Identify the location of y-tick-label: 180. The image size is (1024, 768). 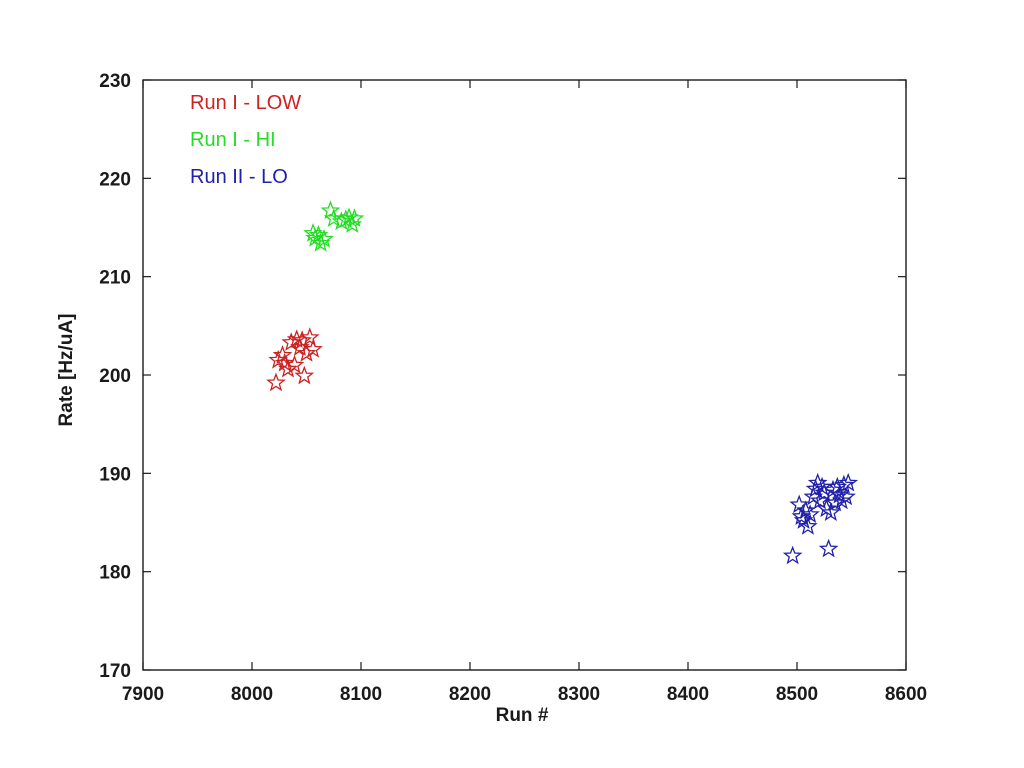
(115, 573).